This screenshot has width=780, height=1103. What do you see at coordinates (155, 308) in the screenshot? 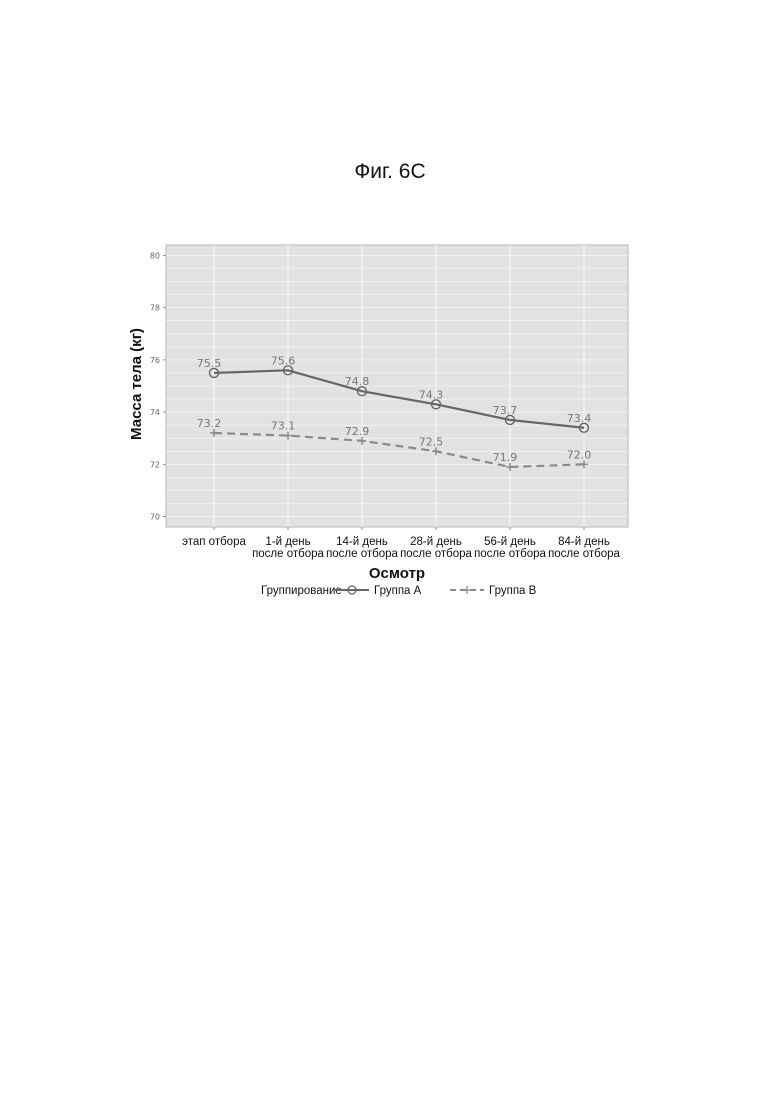
I see `y-tick-label: 78` at bounding box center [155, 308].